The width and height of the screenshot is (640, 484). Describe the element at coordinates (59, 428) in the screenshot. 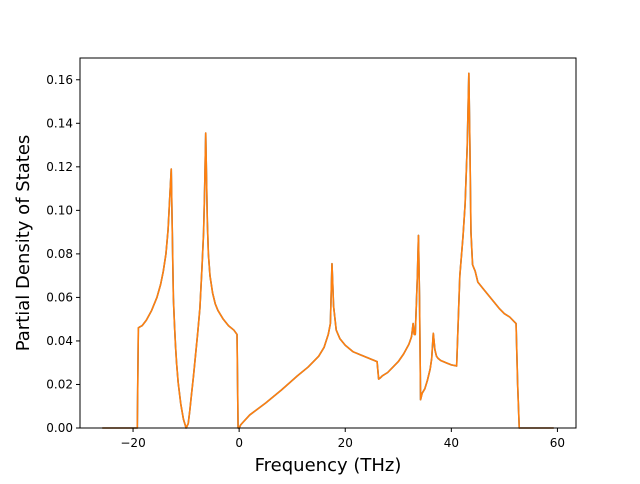

I see `y-tick-label: 0.00` at that location.